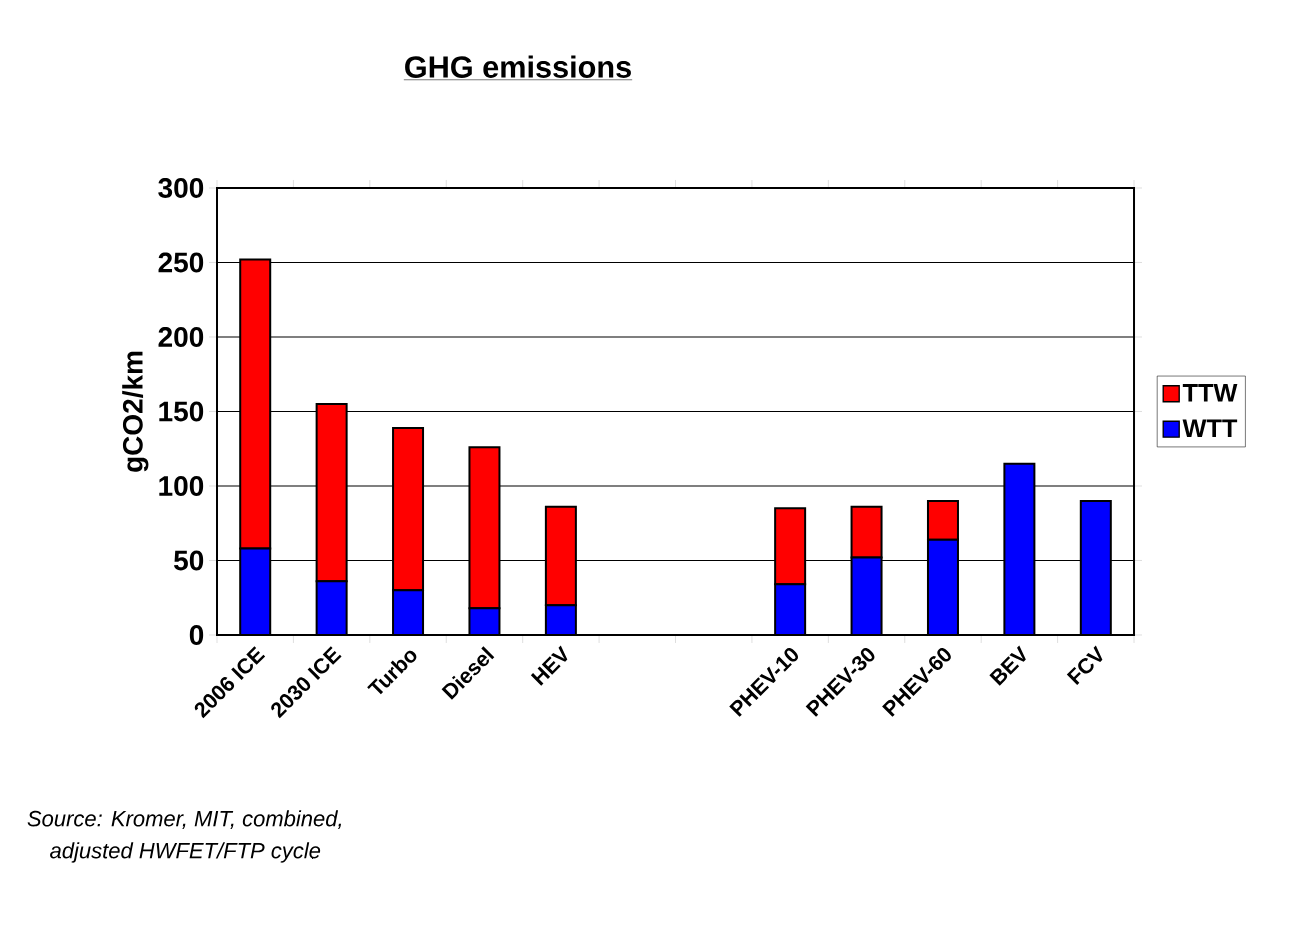 Image resolution: width=1291 pixels, height=938 pixels. I want to click on y-tick-label: 250, so click(181, 262).